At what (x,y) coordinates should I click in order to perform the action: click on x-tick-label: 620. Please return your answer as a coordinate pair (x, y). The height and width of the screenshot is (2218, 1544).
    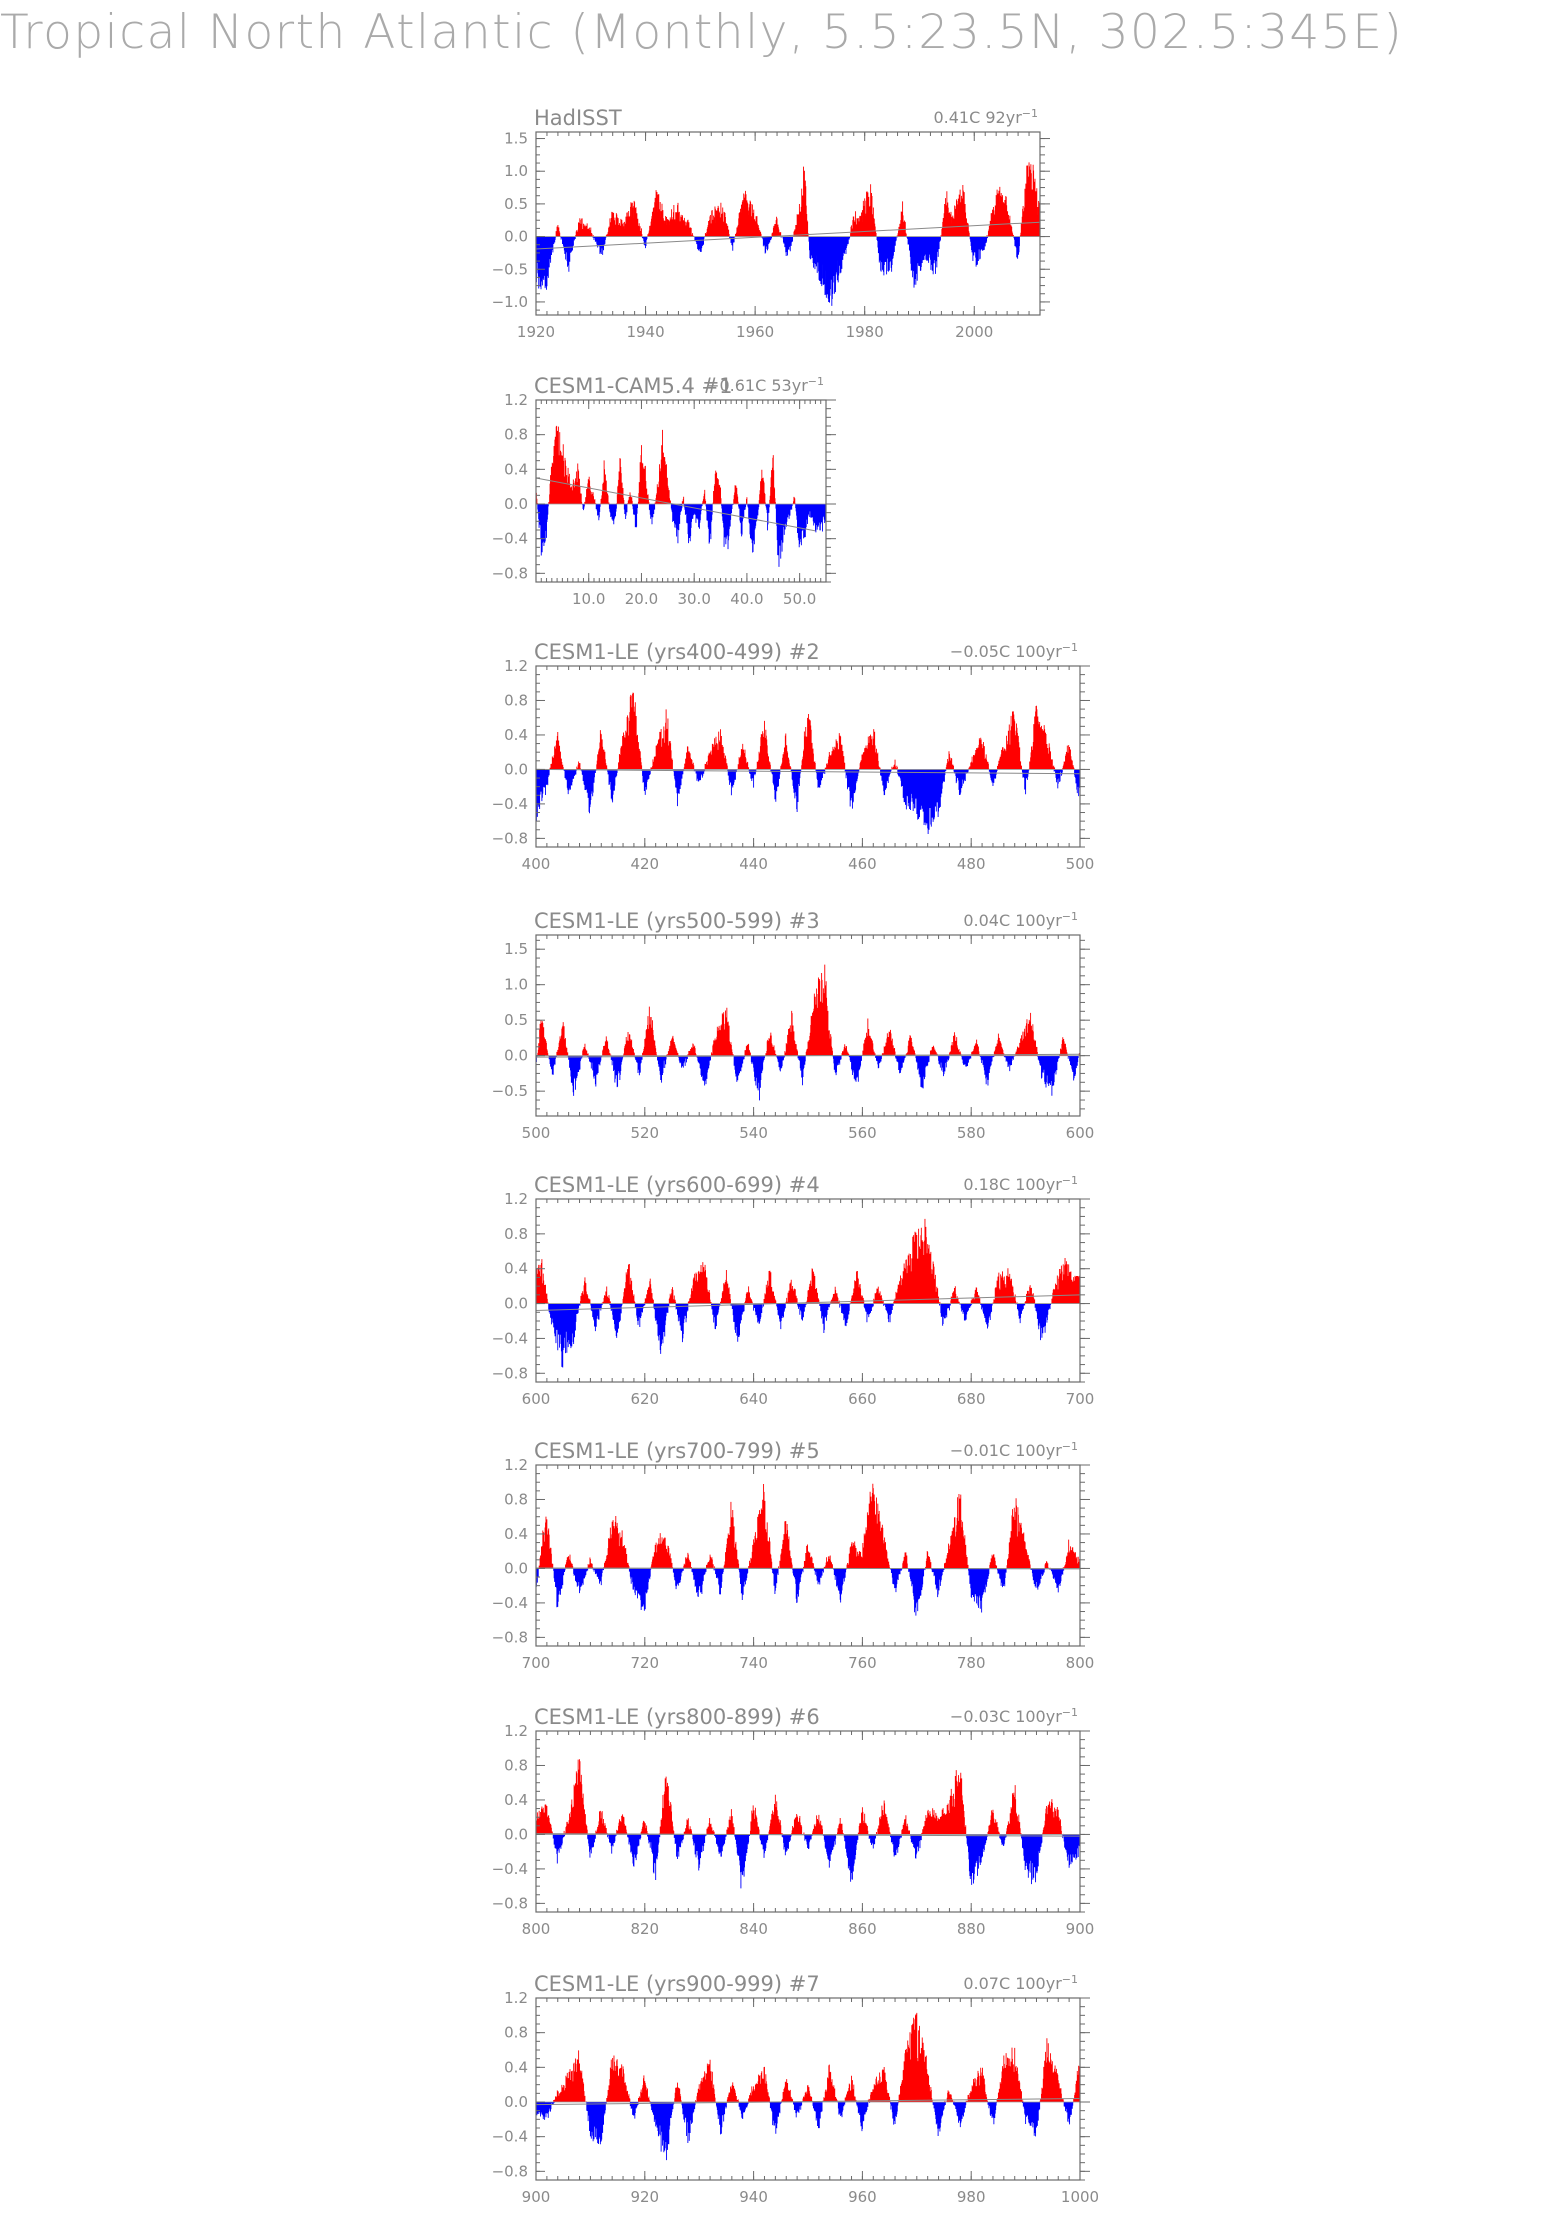
    Looking at the image, I should click on (644, 1399).